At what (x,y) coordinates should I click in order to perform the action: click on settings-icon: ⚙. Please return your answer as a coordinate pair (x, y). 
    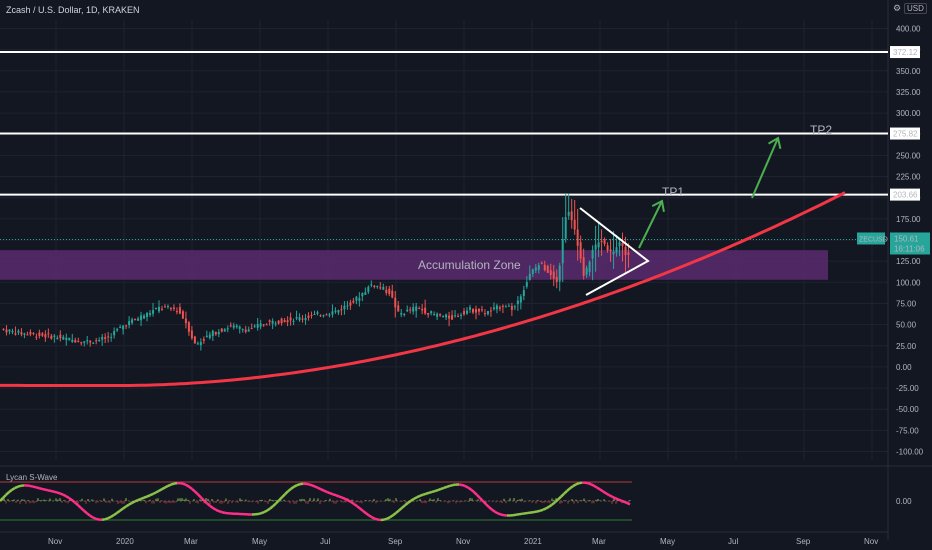
    Looking at the image, I should click on (897, 9).